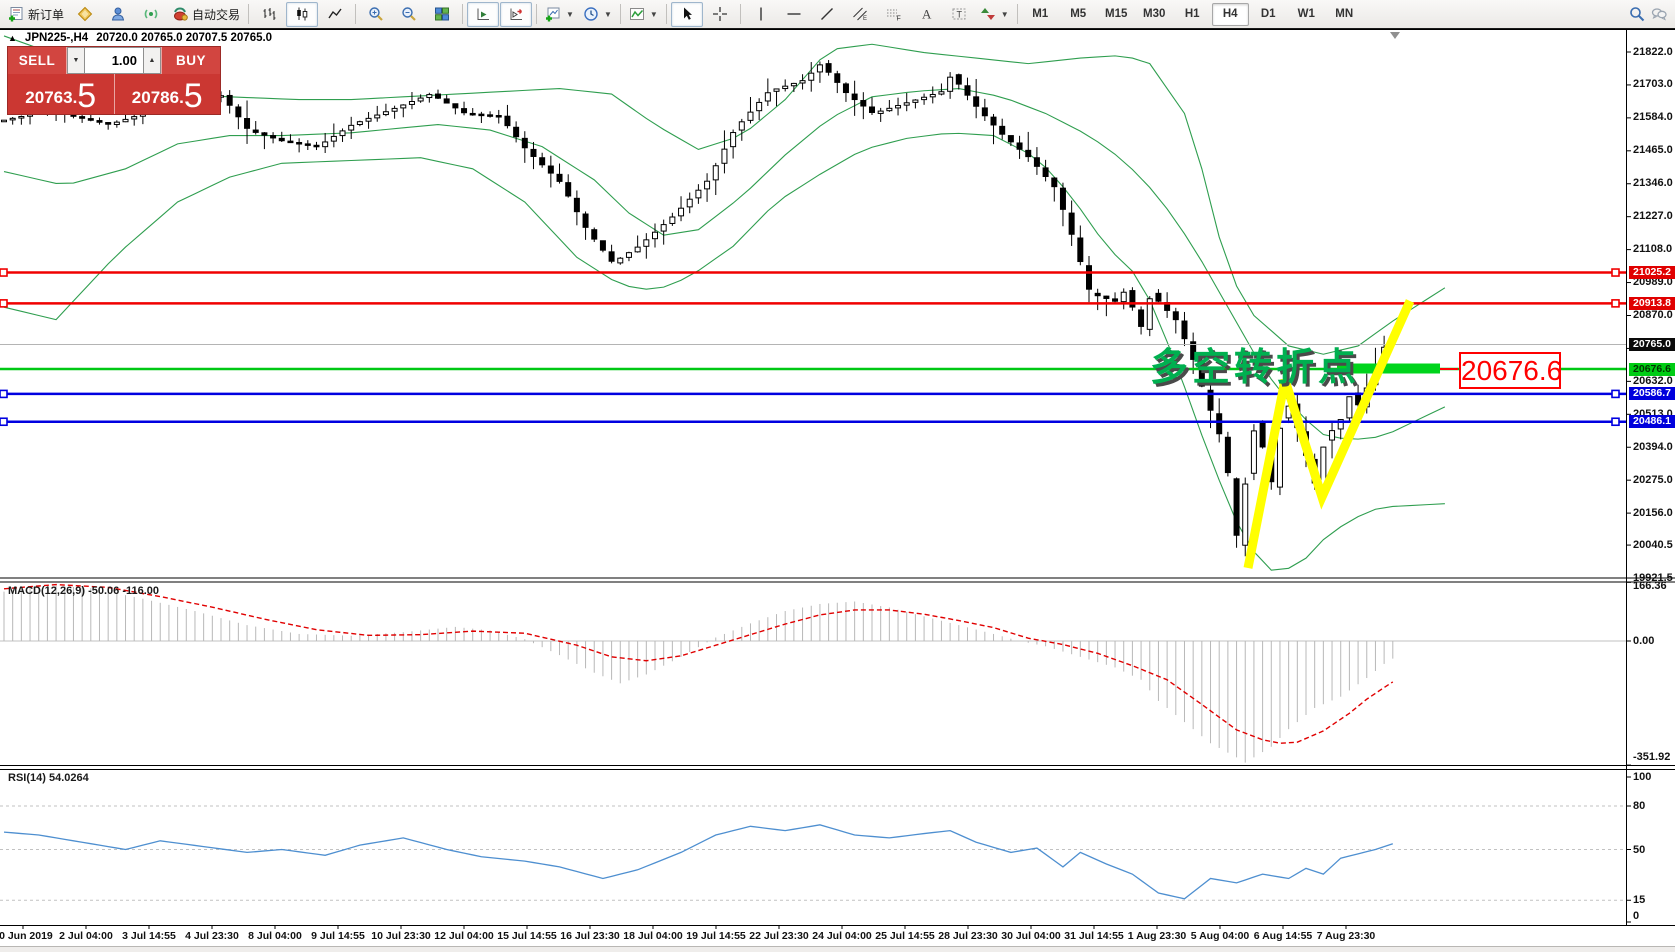 Image resolution: width=1675 pixels, height=952 pixels. Describe the element at coordinates (527, 936) in the screenshot. I see `time-tick-label: 15 Jul 14:55` at that location.